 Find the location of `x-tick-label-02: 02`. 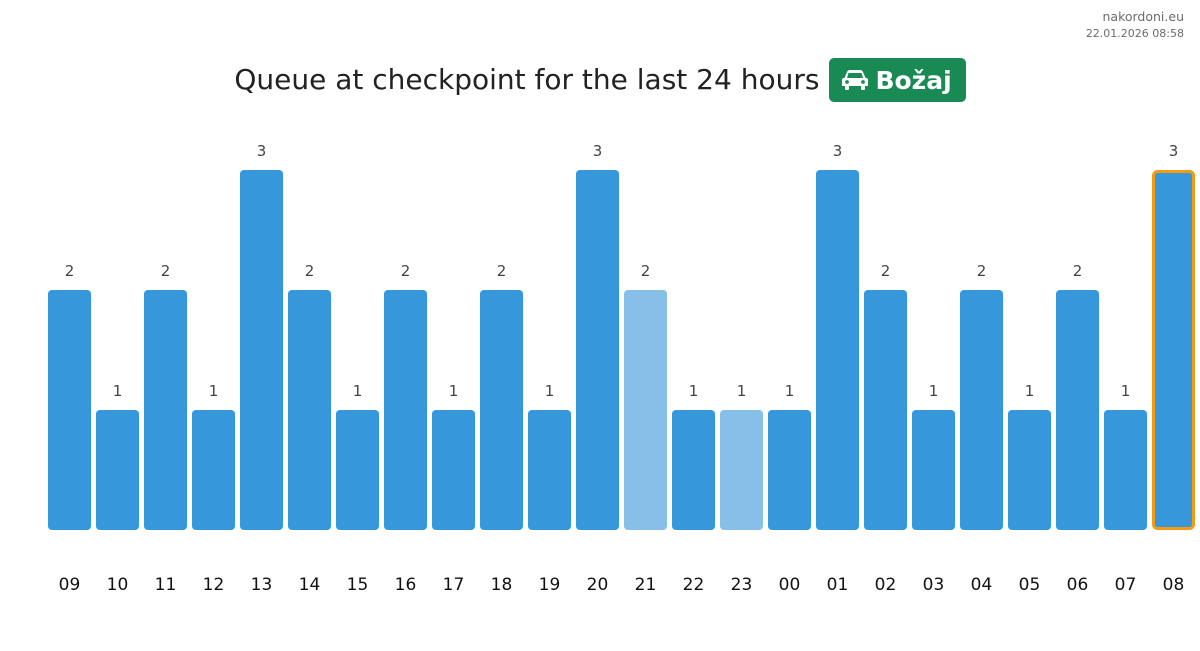

x-tick-label-02: 02 is located at coordinates (886, 585).